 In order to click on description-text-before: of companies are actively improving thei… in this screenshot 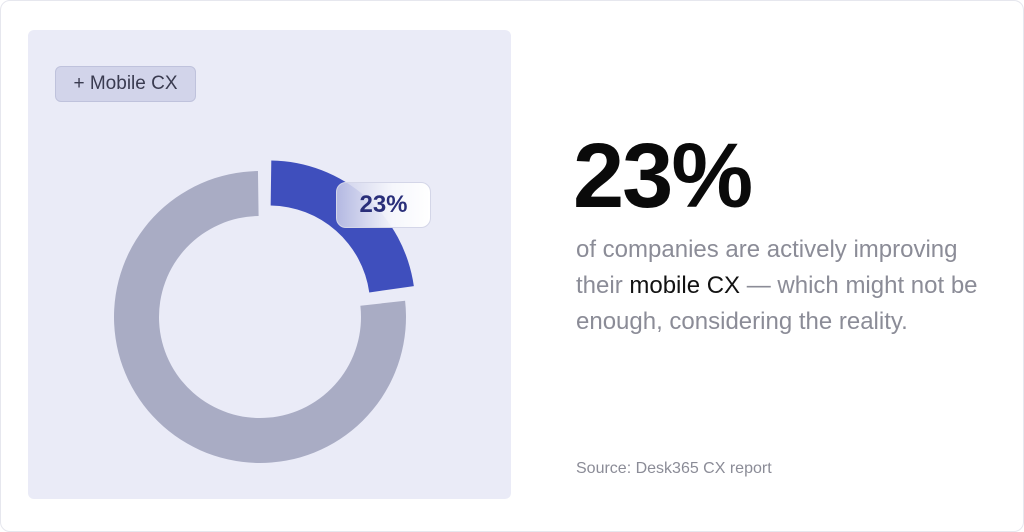, I will do `click(767, 267)`.